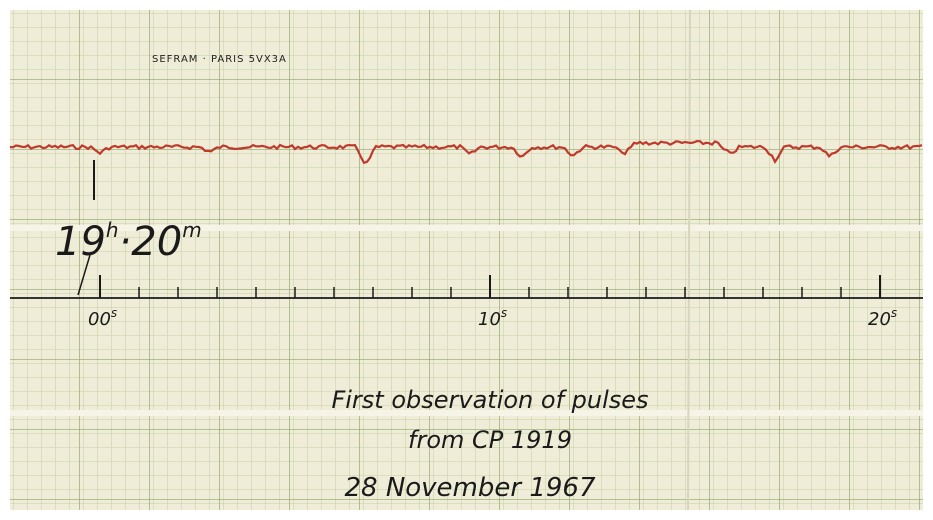 The image size is (933, 520). I want to click on tick-group, so click(490, 286).